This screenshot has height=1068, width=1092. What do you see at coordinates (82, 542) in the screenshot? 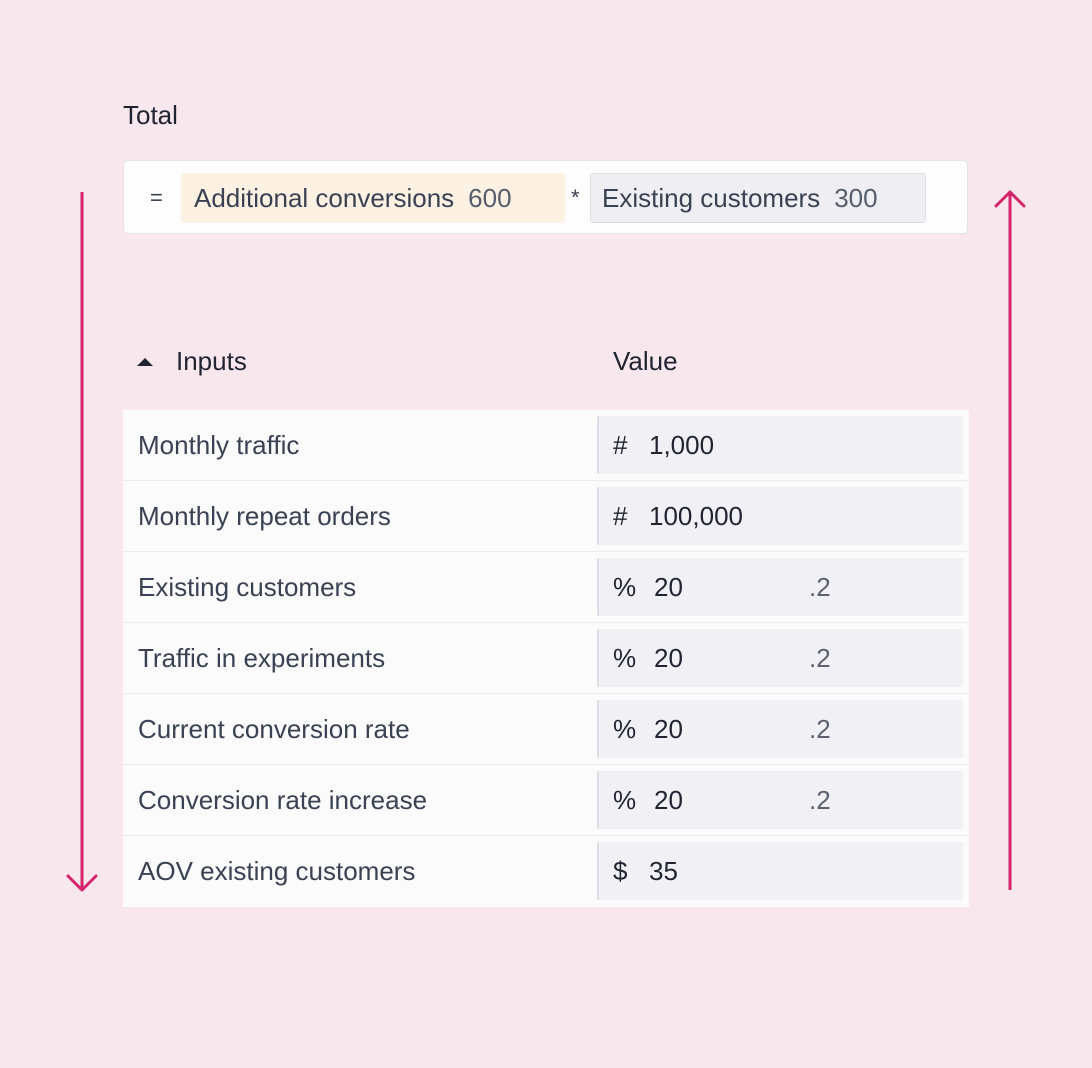
I see `arrow-down-icon` at bounding box center [82, 542].